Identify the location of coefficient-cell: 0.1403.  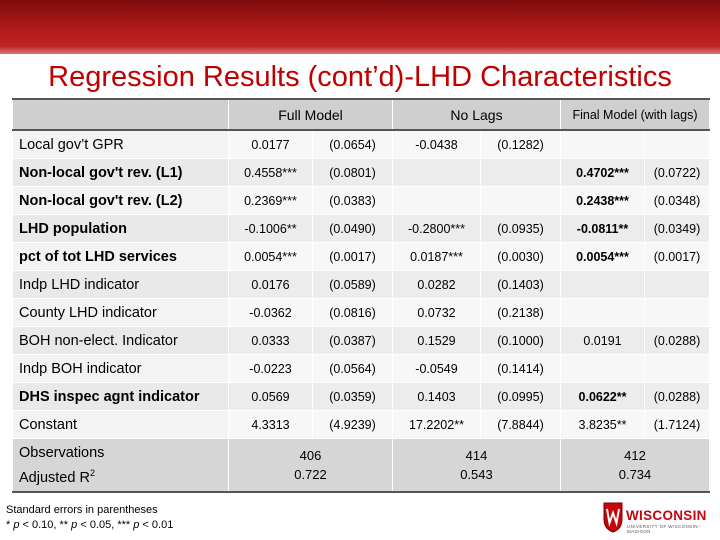
(436, 396).